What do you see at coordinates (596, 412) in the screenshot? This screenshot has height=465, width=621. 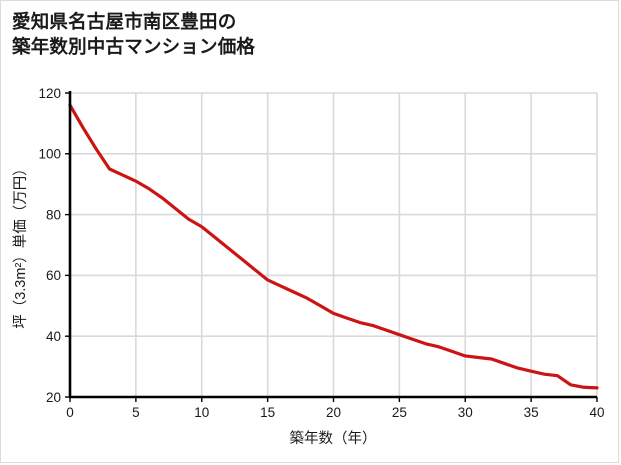 I see `x-tick-label: 40` at bounding box center [596, 412].